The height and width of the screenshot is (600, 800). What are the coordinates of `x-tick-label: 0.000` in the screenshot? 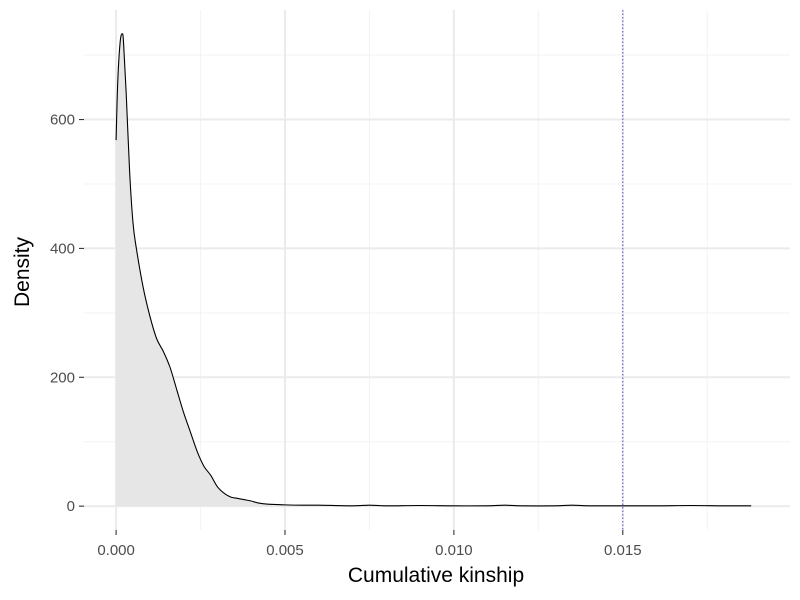 It's located at (116, 550).